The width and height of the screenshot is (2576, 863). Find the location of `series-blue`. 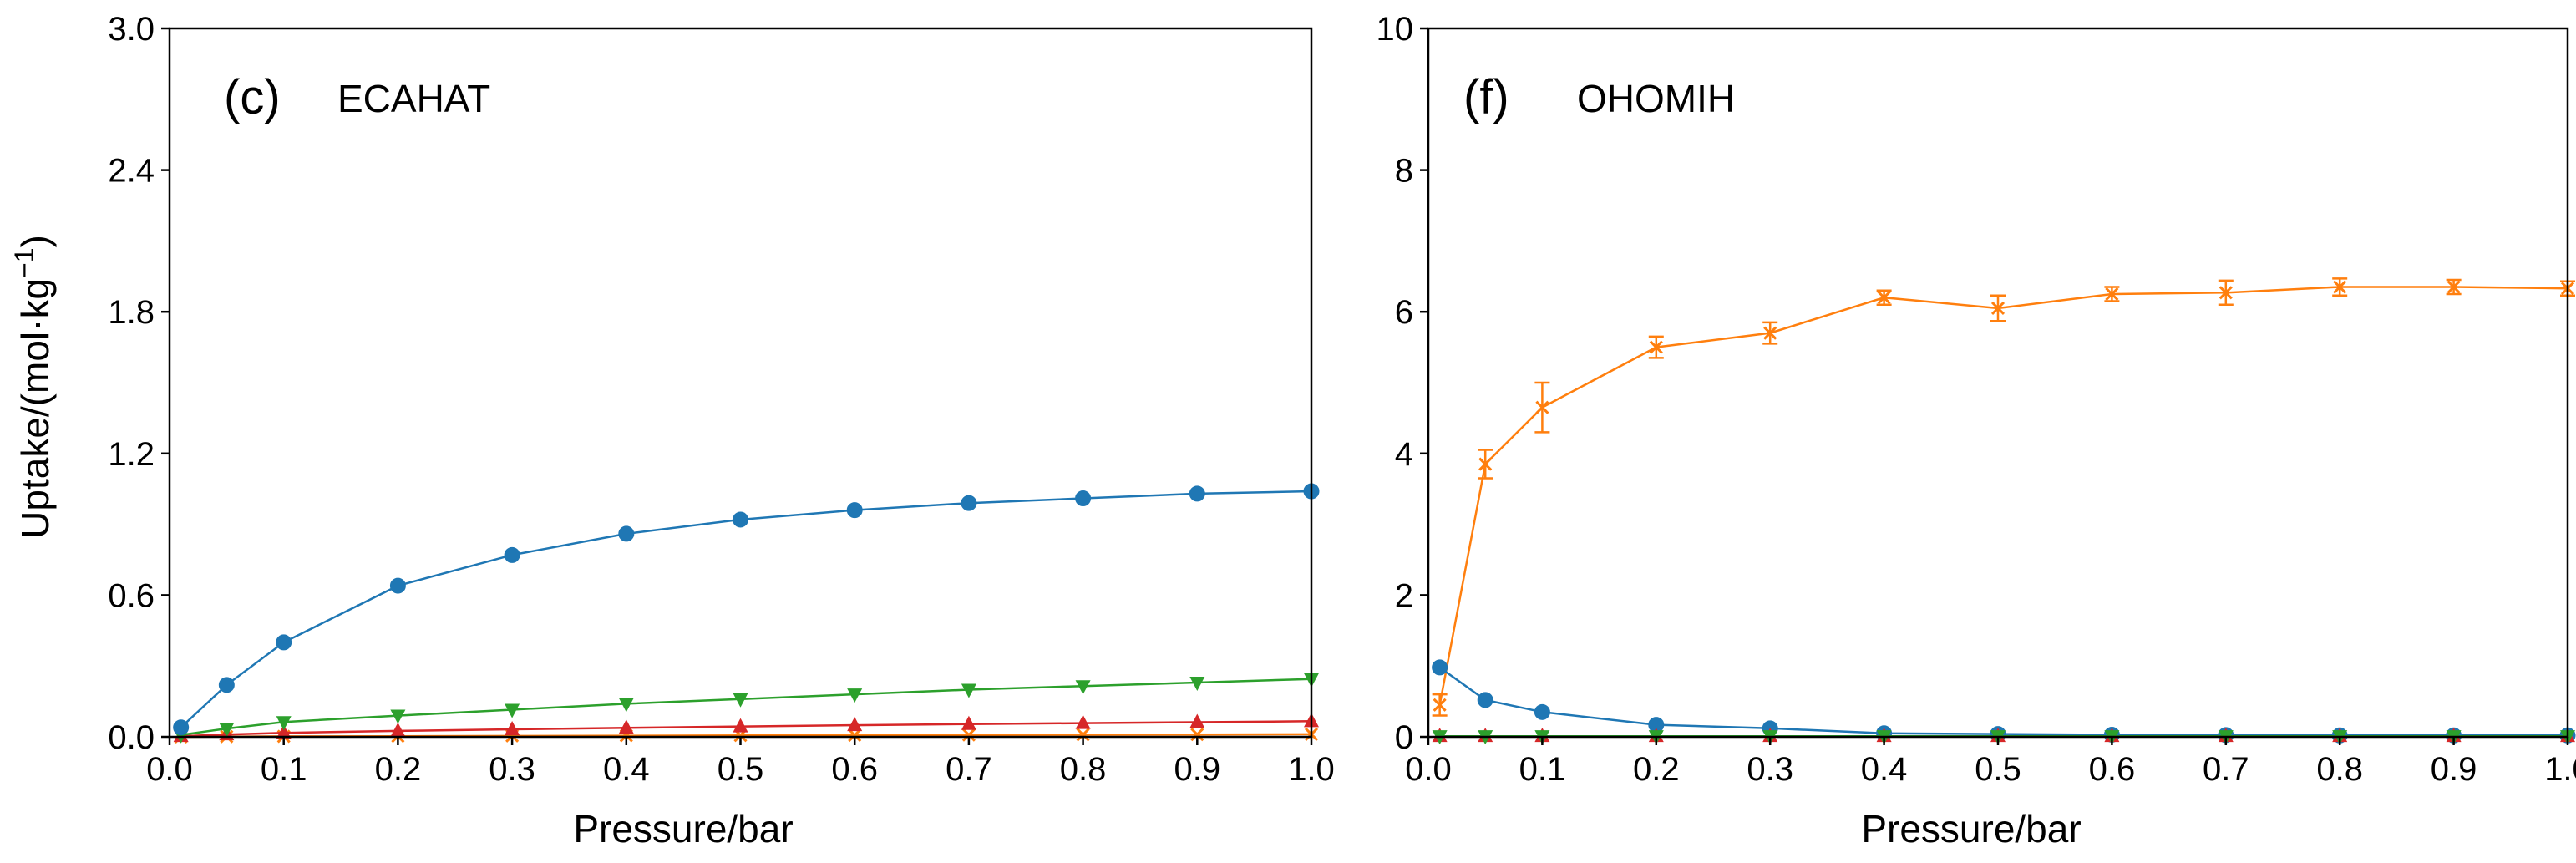

series-blue is located at coordinates (746, 609).